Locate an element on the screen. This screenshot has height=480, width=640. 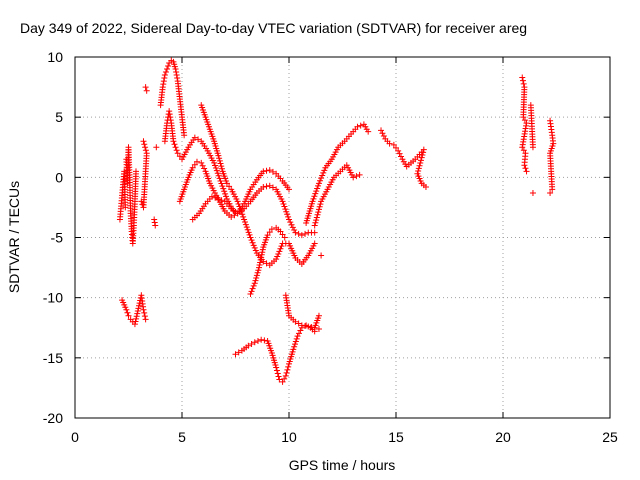
y-tick-label: -5 is located at coordinates (57, 238).